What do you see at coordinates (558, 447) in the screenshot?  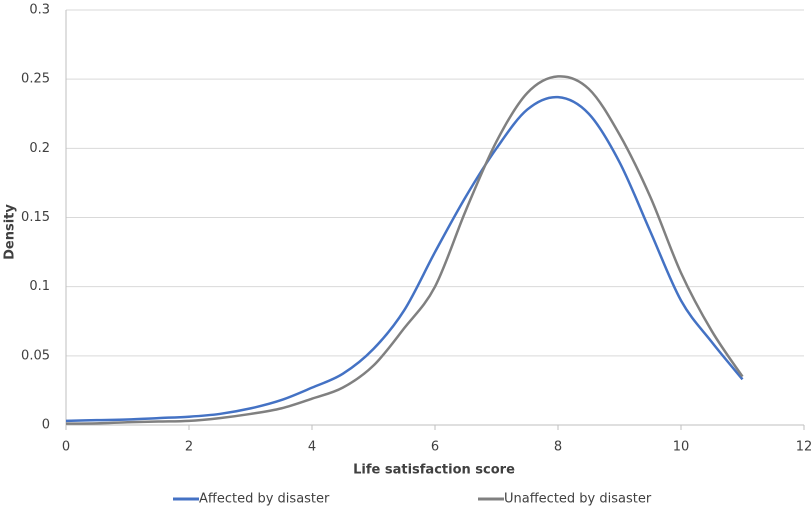 I see `x-tick-label: 8` at bounding box center [558, 447].